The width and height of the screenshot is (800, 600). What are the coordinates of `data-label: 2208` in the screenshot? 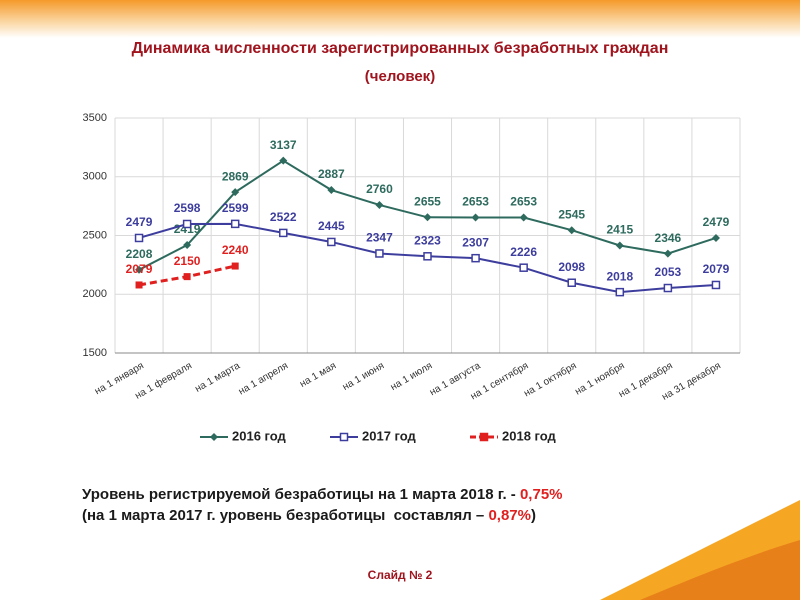 It's located at (139, 254).